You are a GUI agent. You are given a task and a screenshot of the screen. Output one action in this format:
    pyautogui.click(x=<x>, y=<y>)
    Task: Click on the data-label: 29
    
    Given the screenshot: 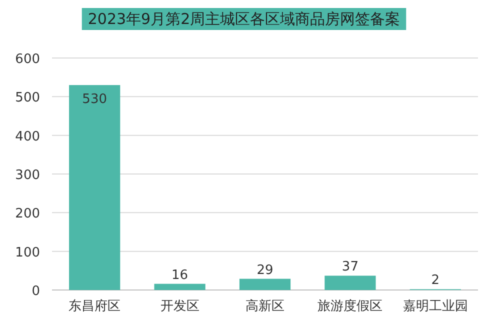 What is the action you would take?
    pyautogui.click(x=265, y=270)
    